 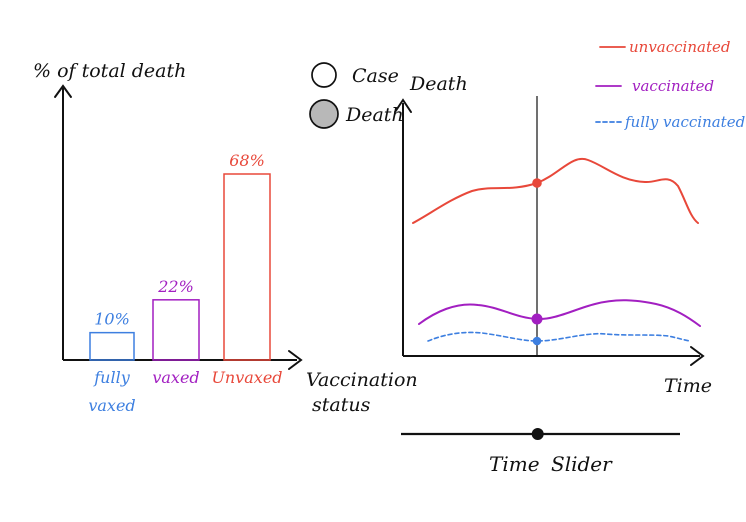 What do you see at coordinates (63, 91) in the screenshot?
I see `left-y-axis-arrow` at bounding box center [63, 91].